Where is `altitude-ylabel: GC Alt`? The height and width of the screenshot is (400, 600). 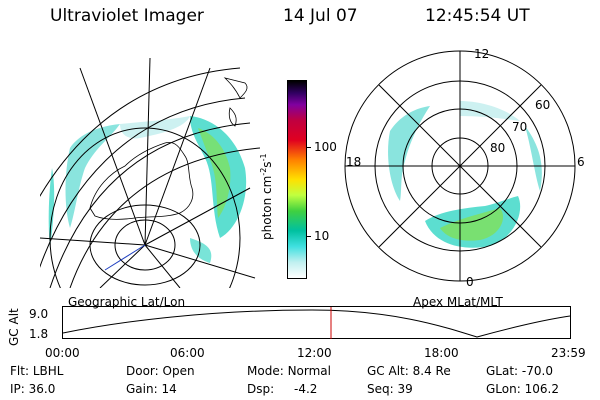
altitude-ylabel: GC Alt is located at coordinates (14, 327).